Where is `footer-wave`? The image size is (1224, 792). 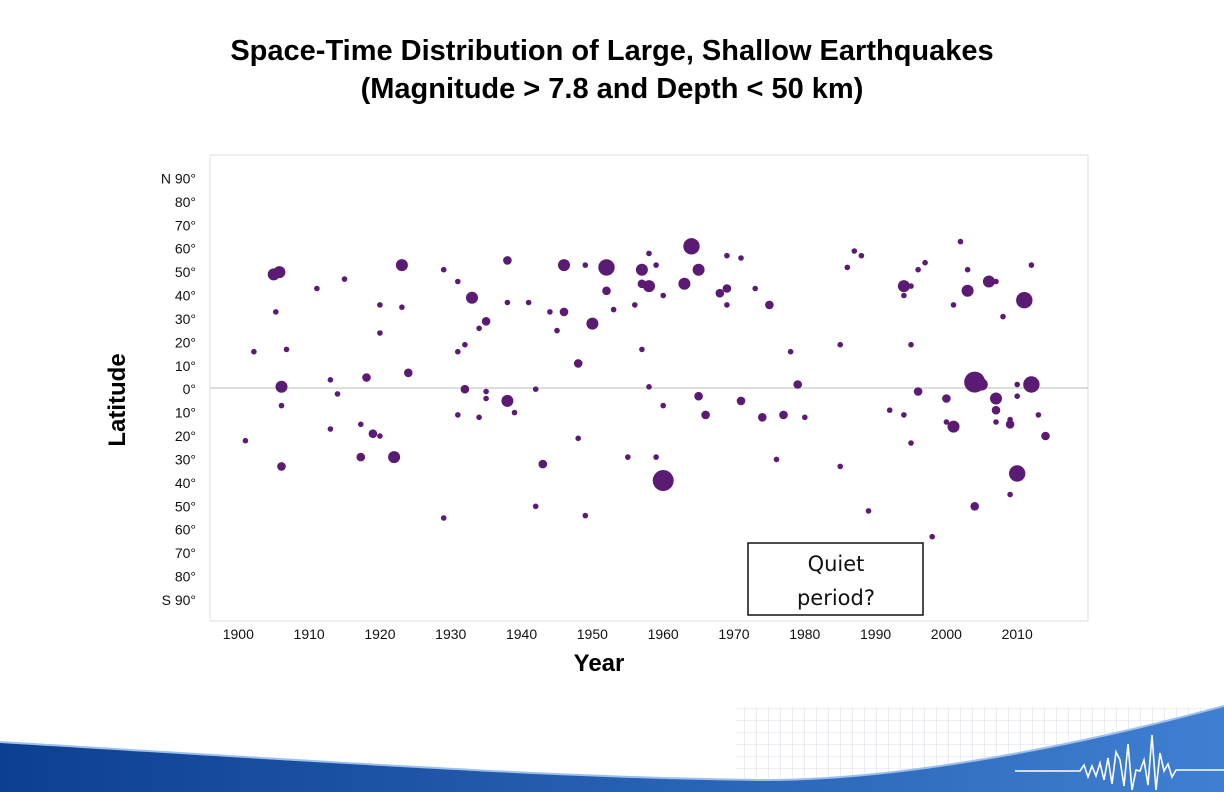 footer-wave is located at coordinates (612, 749).